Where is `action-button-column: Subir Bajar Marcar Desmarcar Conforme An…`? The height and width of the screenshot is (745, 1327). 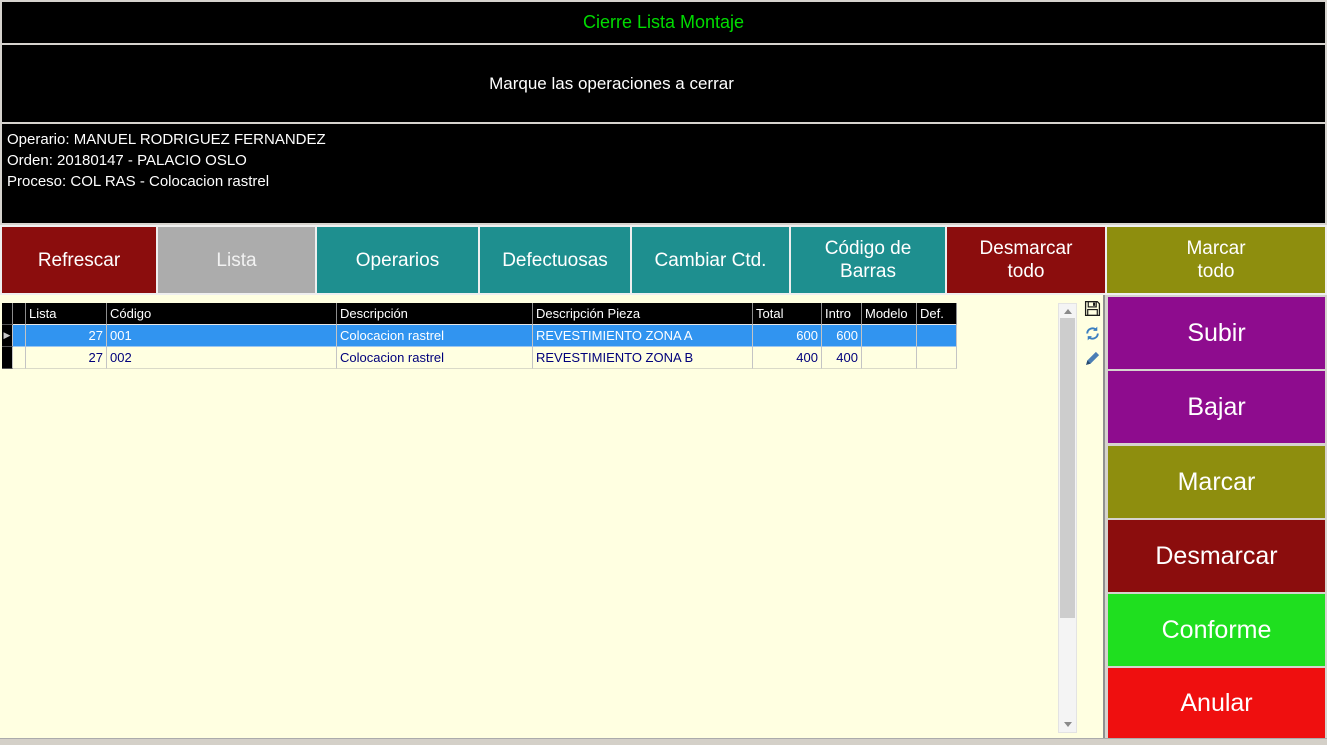
action-button-column: Subir Bajar Marcar Desmarcar Conforme An… is located at coordinates (1216, 516).